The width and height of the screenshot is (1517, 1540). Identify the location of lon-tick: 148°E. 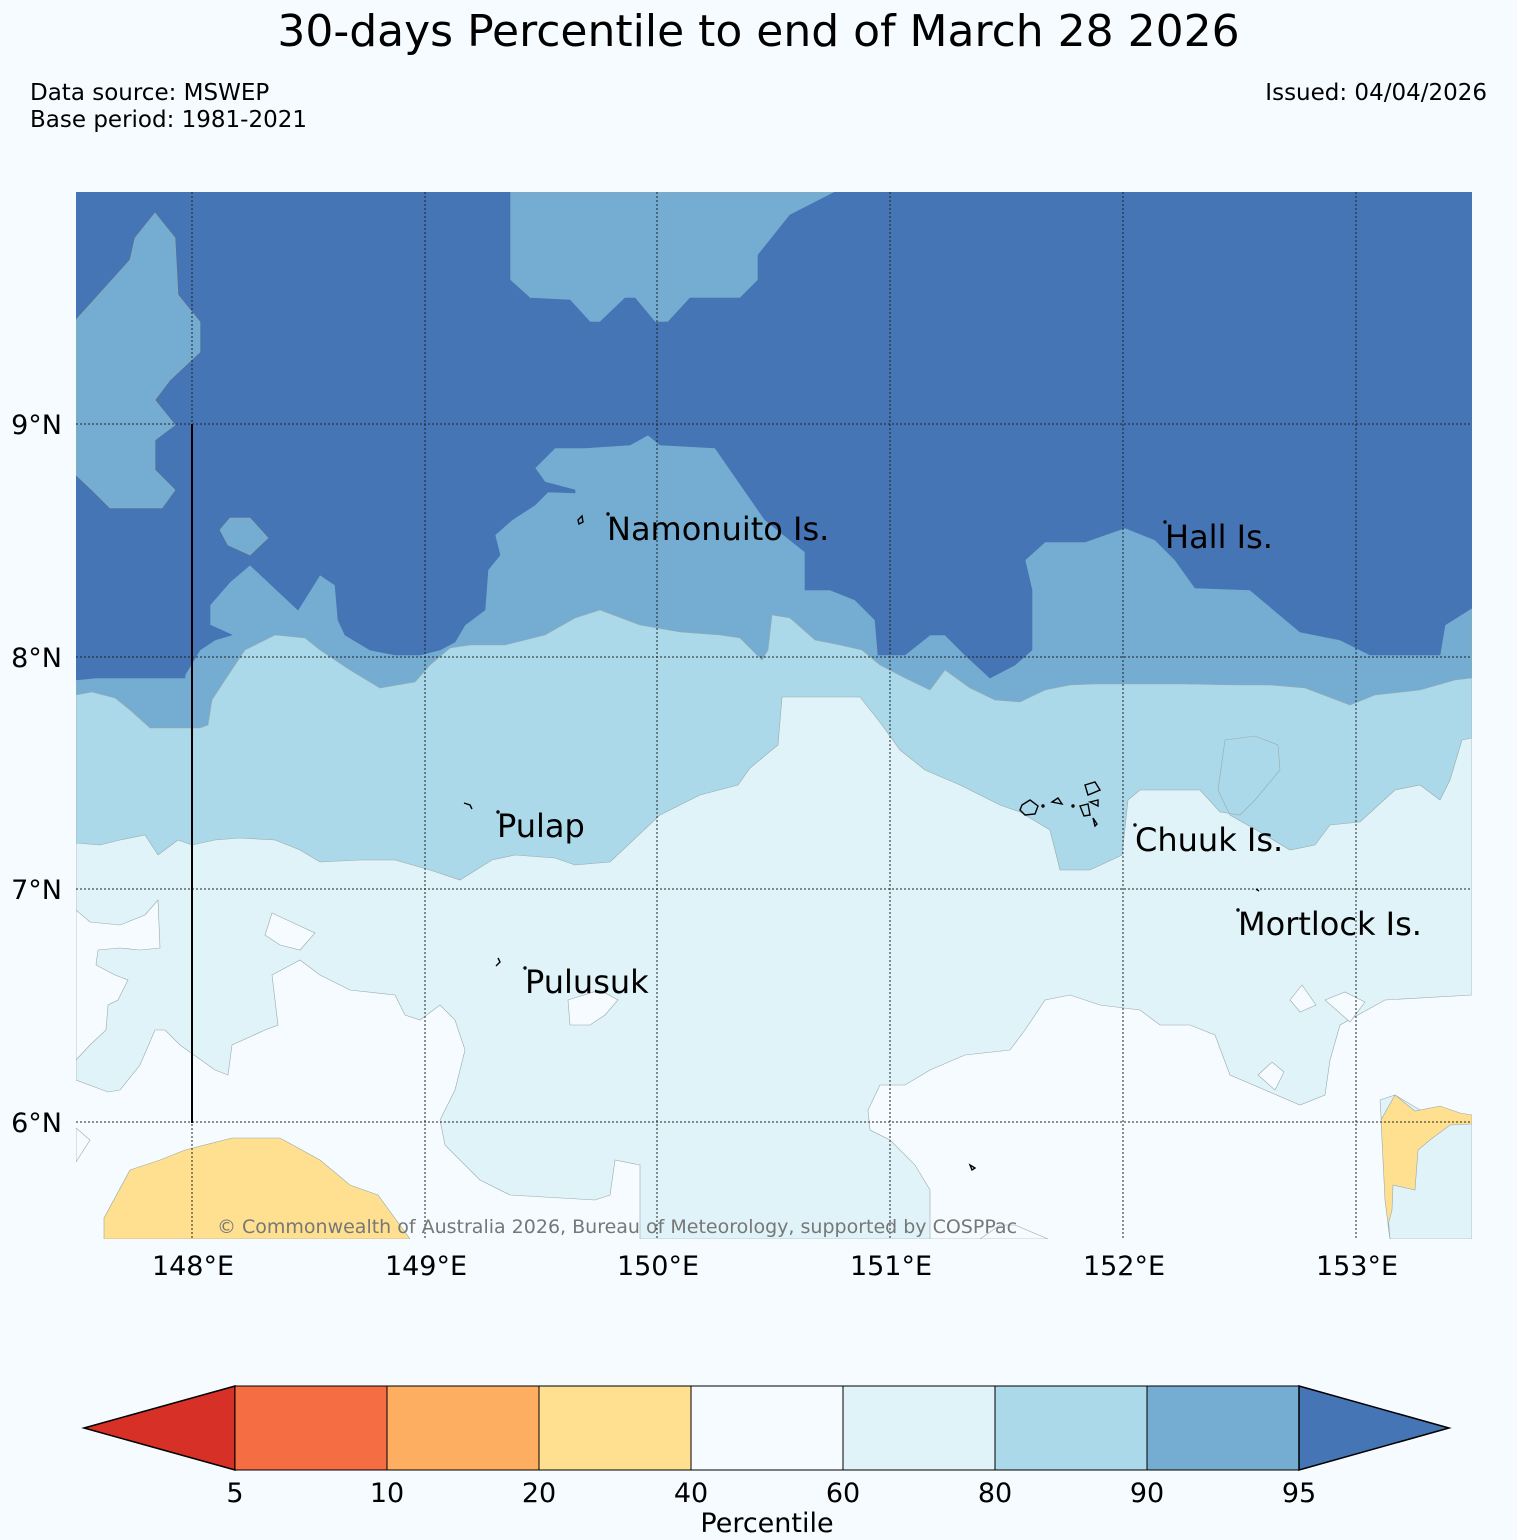
(193, 1266).